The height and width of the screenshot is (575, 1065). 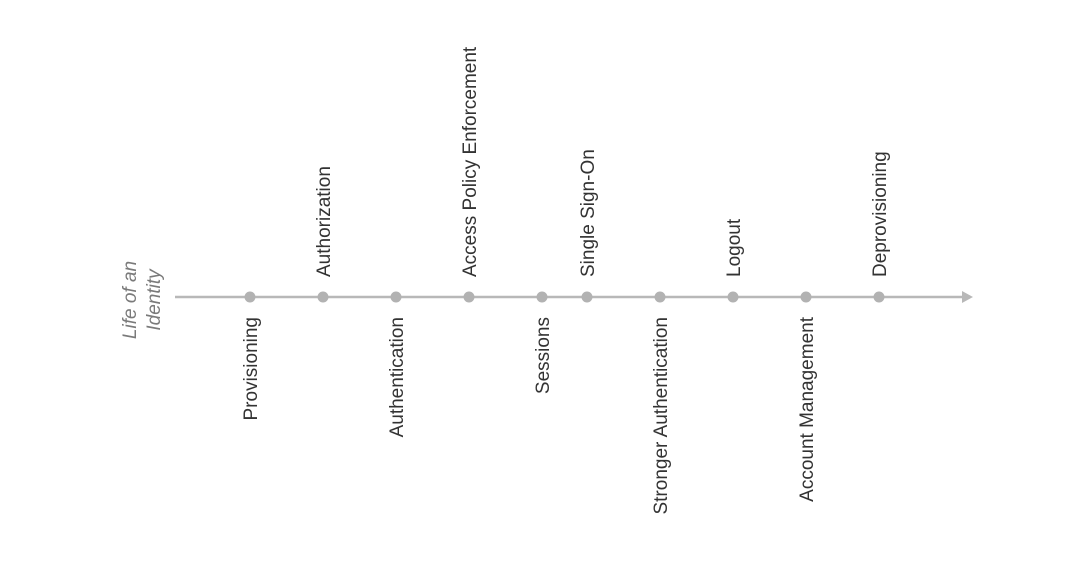 I want to click on stage-label-account-management: Account Management, so click(x=807, y=409).